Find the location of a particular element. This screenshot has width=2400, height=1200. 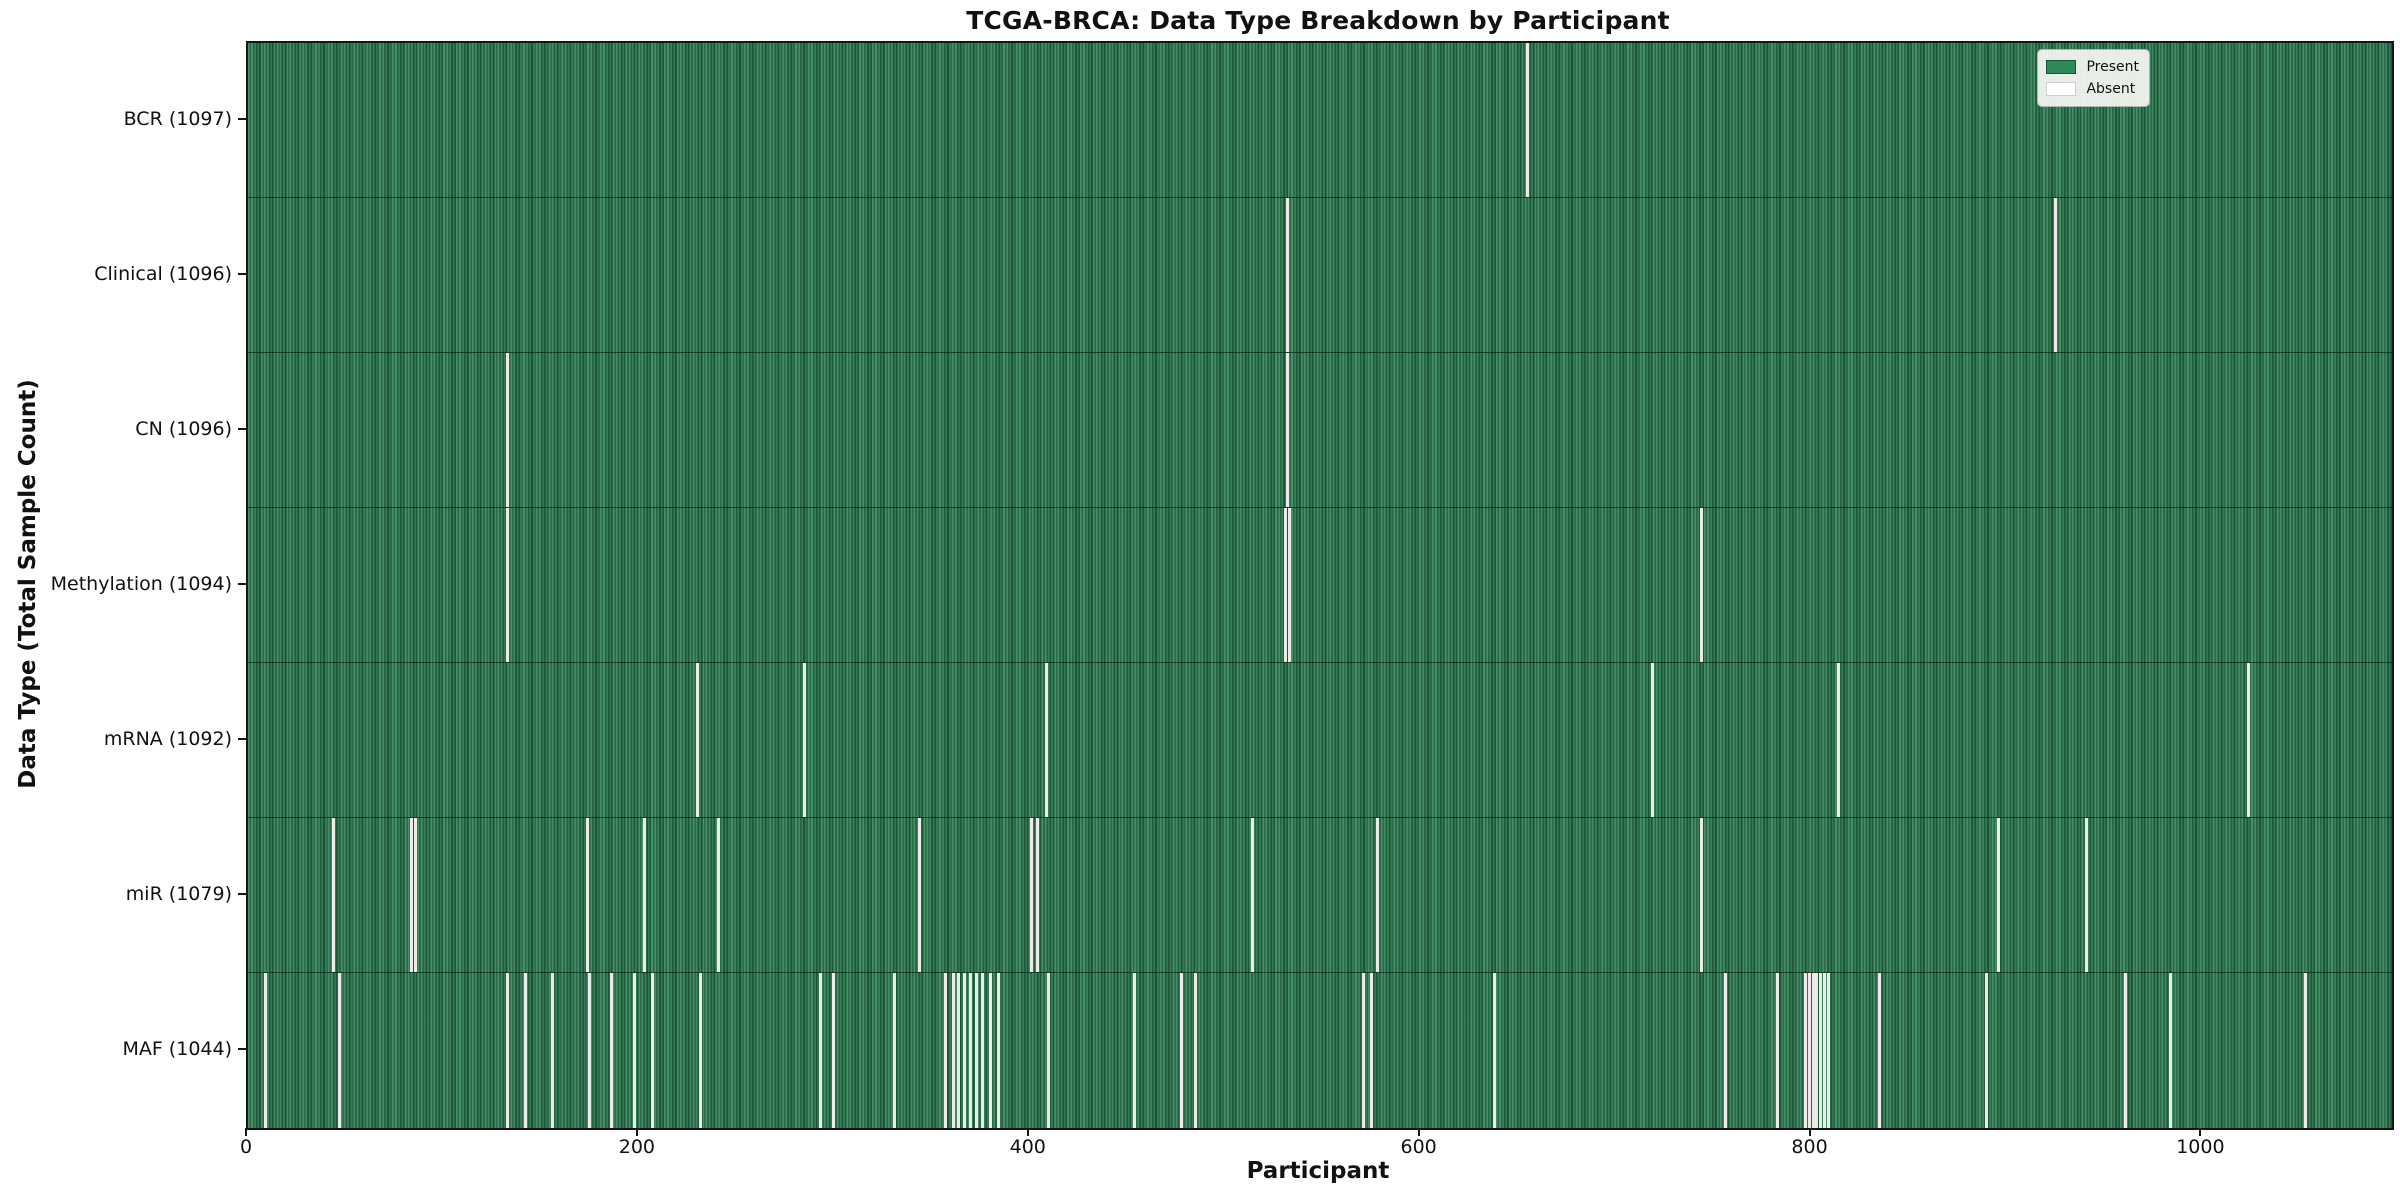

legend-item-present: Present is located at coordinates (2092, 67).